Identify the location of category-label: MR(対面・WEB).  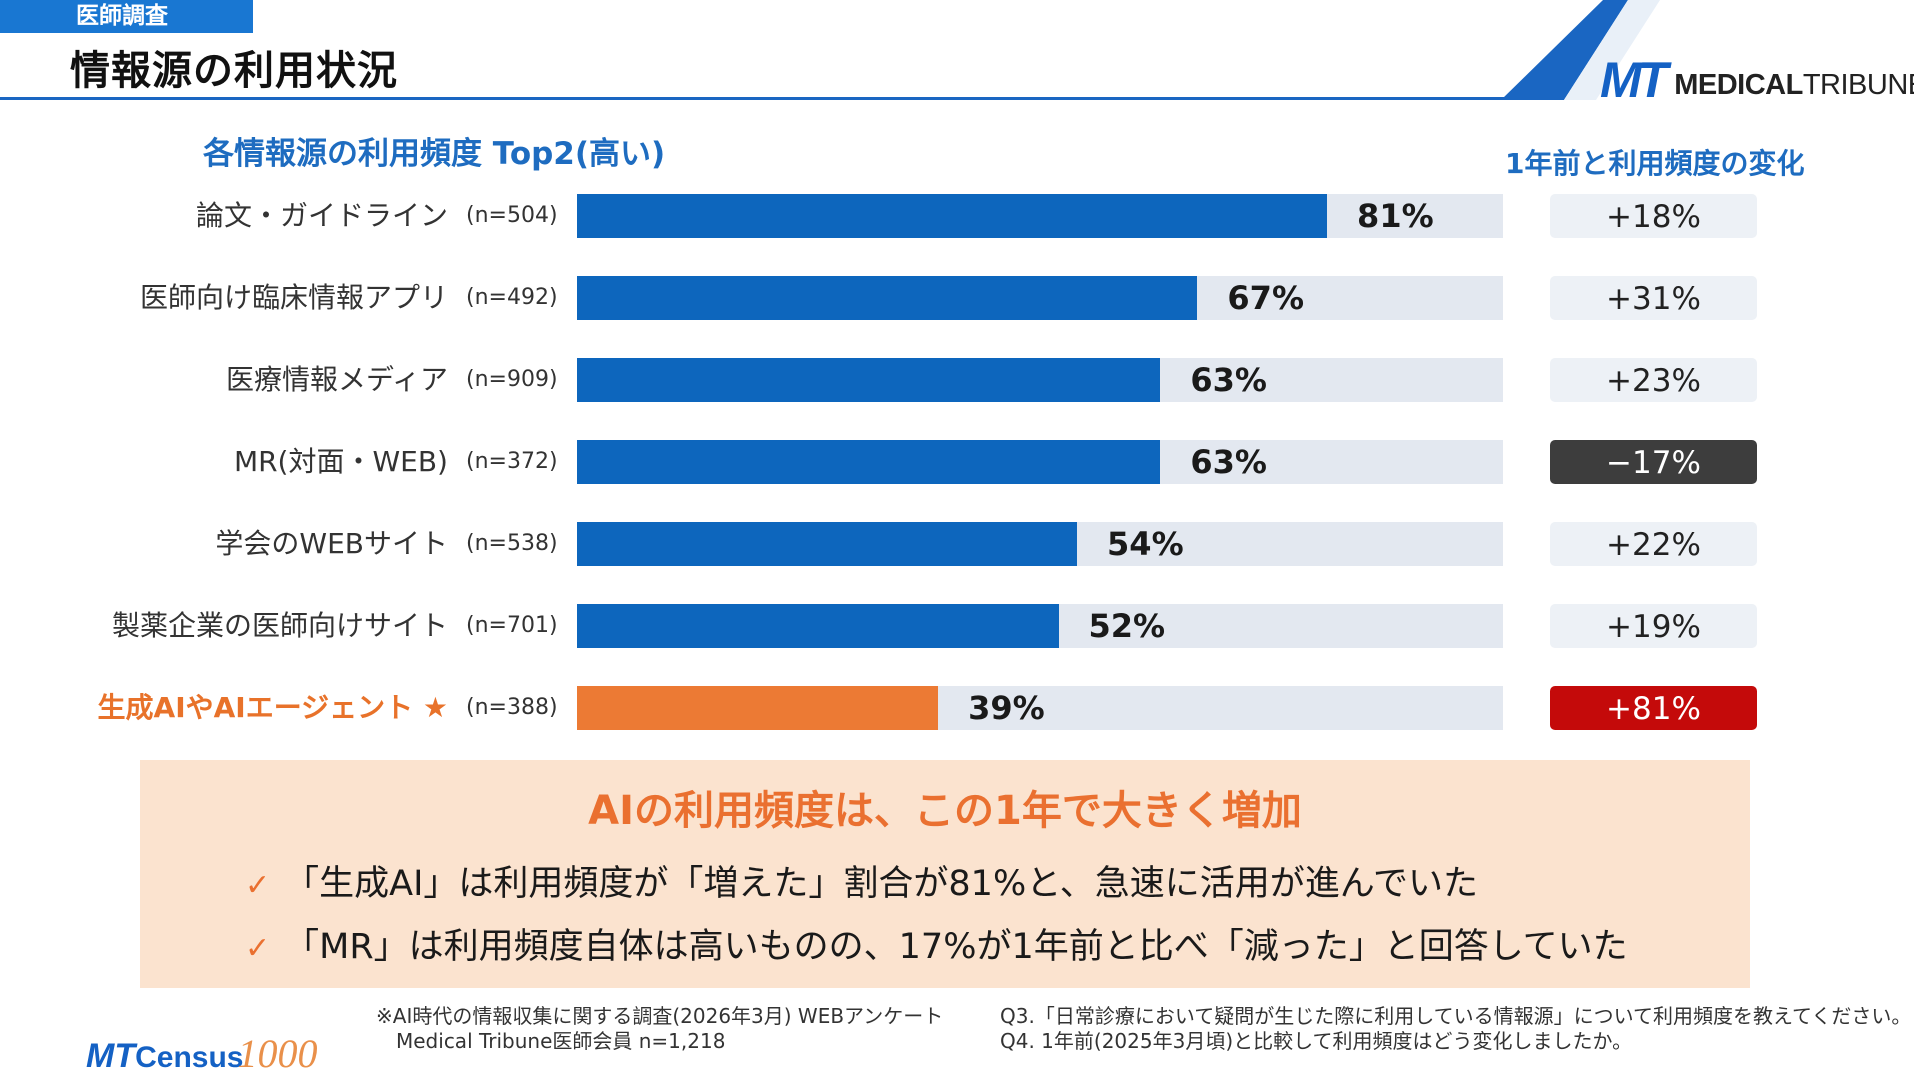
(340, 461).